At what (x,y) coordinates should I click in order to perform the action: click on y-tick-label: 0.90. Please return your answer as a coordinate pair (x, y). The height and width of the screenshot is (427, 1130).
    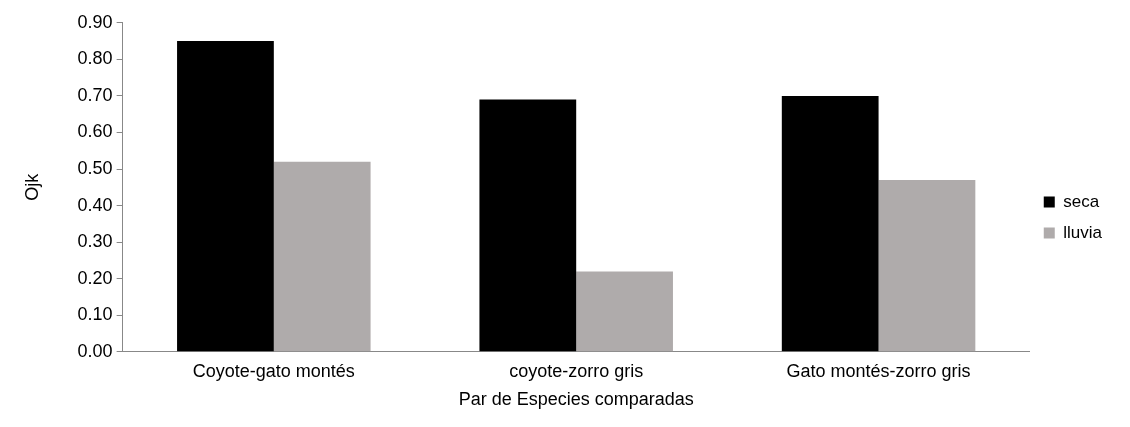
    Looking at the image, I should click on (95, 21).